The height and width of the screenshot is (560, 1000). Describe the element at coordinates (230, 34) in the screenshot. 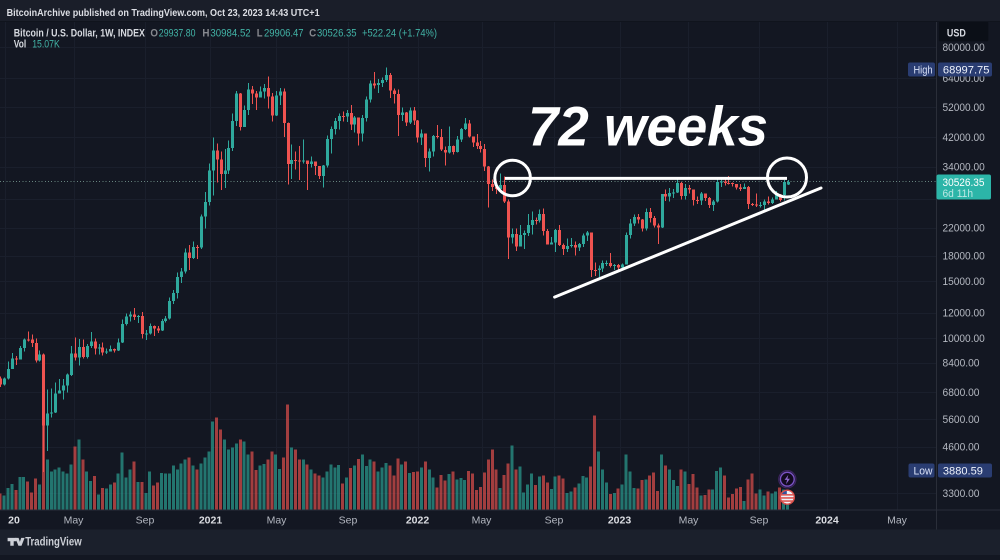

I see `svg-text: 30984.52` at that location.